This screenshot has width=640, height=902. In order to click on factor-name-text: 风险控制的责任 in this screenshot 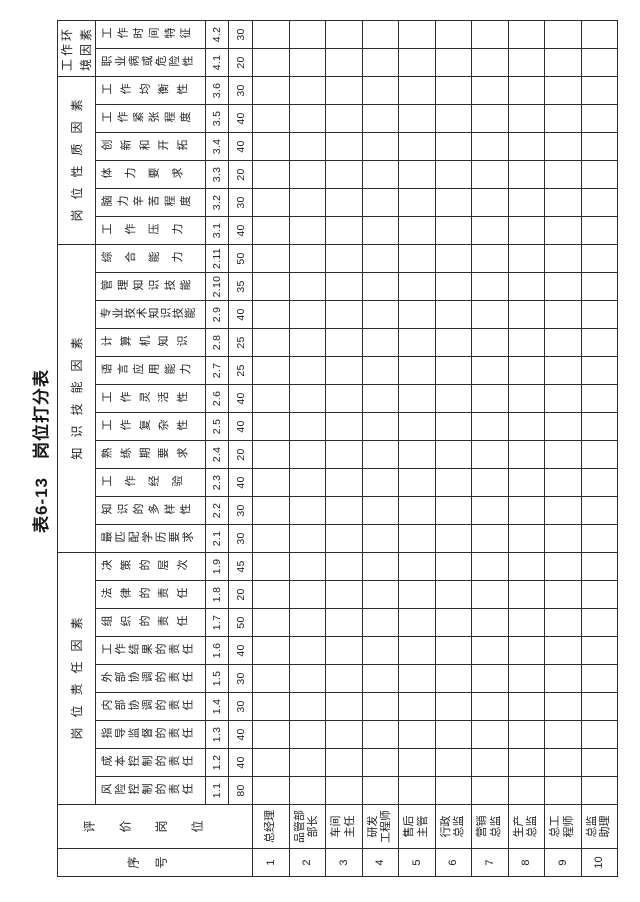, I will do `click(148, 790)`.